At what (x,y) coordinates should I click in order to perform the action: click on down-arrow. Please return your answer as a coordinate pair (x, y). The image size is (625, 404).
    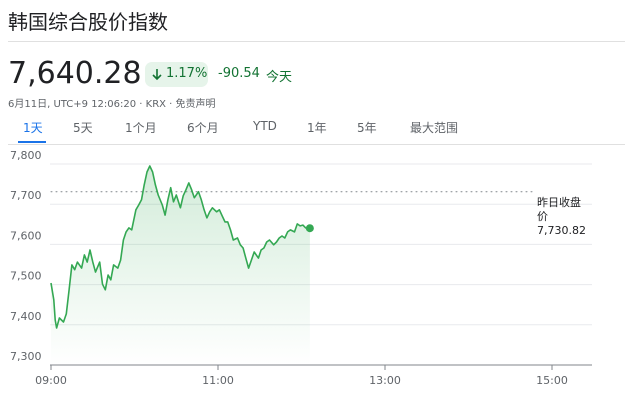
    Looking at the image, I should click on (157, 75).